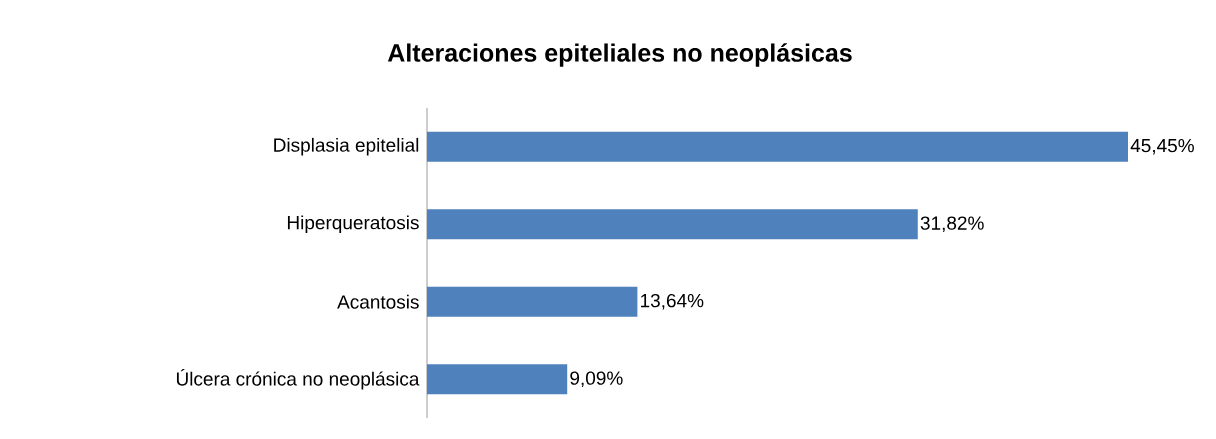 The image size is (1216, 439). What do you see at coordinates (619, 55) in the screenshot?
I see `chart-title: Alteraciones epiteliales no neoplásicas` at bounding box center [619, 55].